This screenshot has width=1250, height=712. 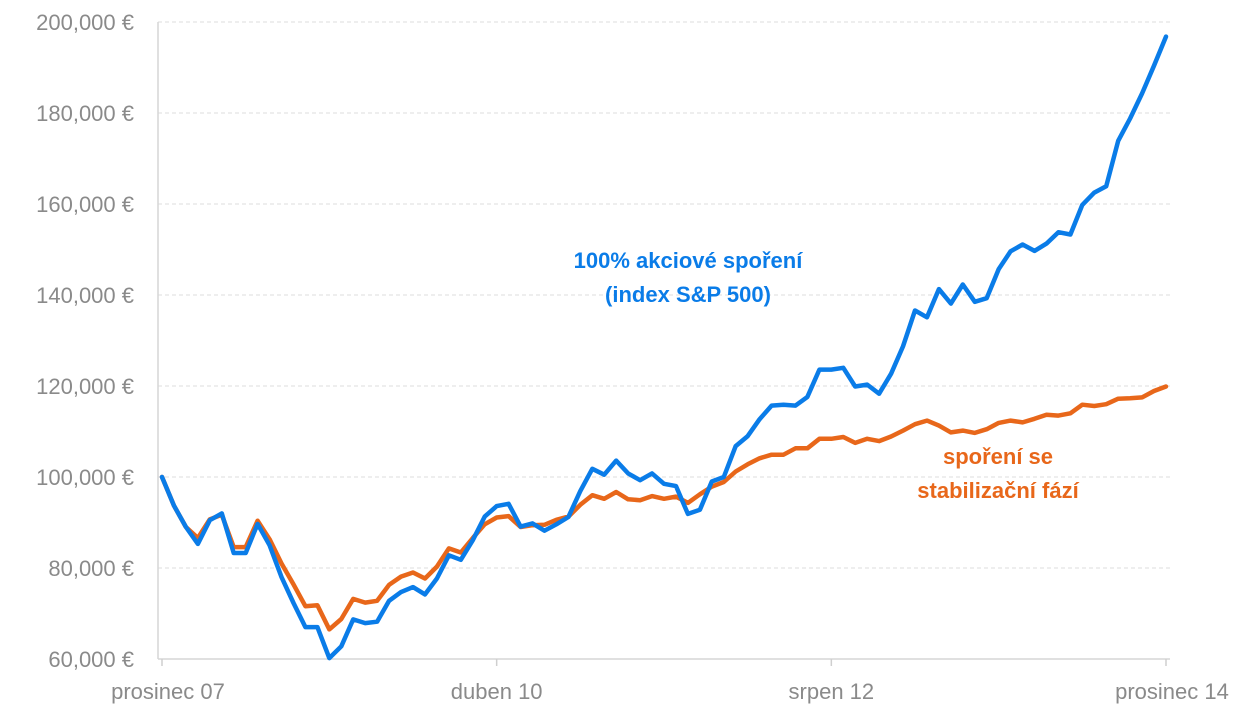 What do you see at coordinates (91, 659) in the screenshot?
I see `y-tick-label: 60,000 €` at bounding box center [91, 659].